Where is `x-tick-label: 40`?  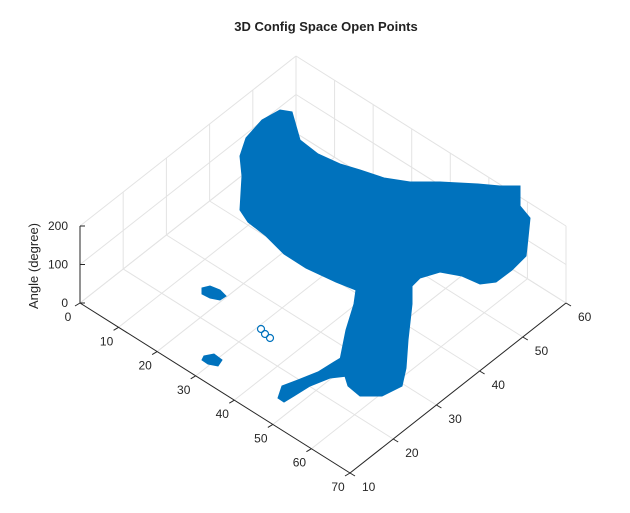 x-tick-label: 40 is located at coordinates (223, 414).